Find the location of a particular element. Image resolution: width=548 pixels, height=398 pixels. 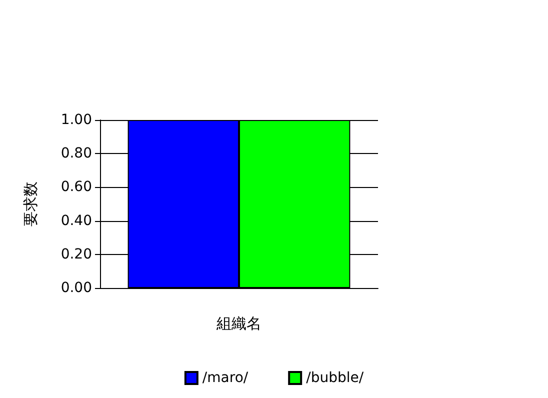

y-tick-label: 0.00 is located at coordinates (76, 288).